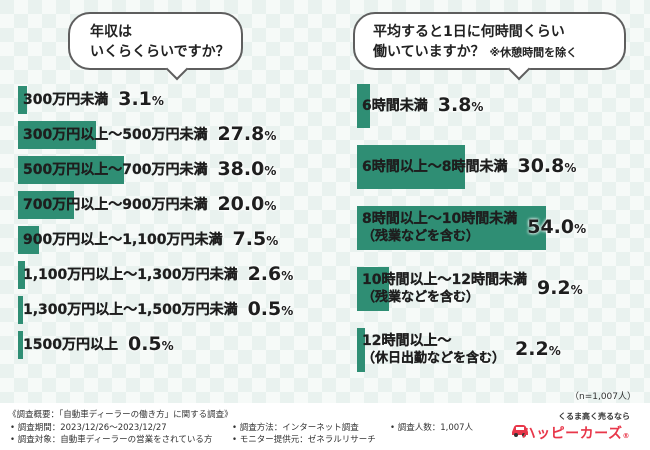  What do you see at coordinates (553, 288) in the screenshot?
I see `hours-value-number: 9.2` at bounding box center [553, 288].